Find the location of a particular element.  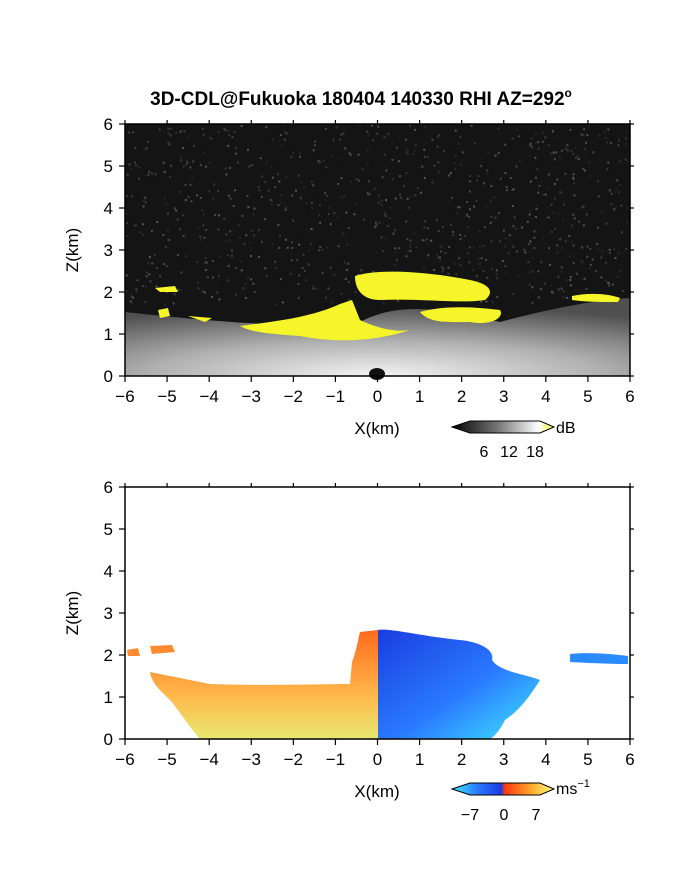

snr-highlight-right is located at coordinates (460, 315).